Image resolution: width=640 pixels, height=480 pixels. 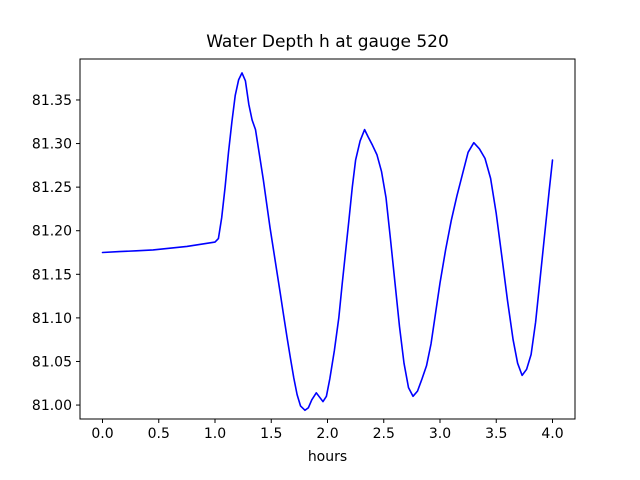 I want to click on y-axis-tick-label: 81.20, so click(x=52, y=232).